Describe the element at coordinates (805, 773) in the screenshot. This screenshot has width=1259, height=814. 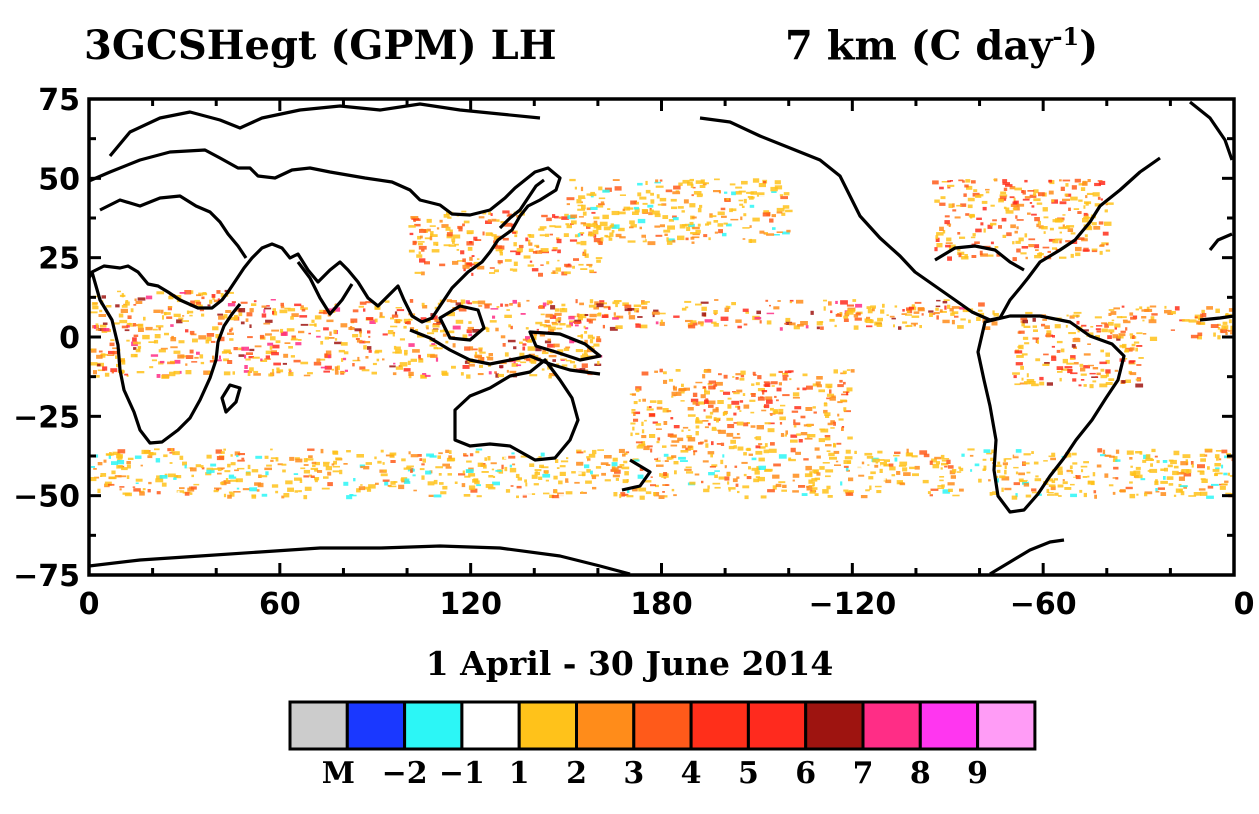
I see `colorbar-tick-label: 6` at that location.